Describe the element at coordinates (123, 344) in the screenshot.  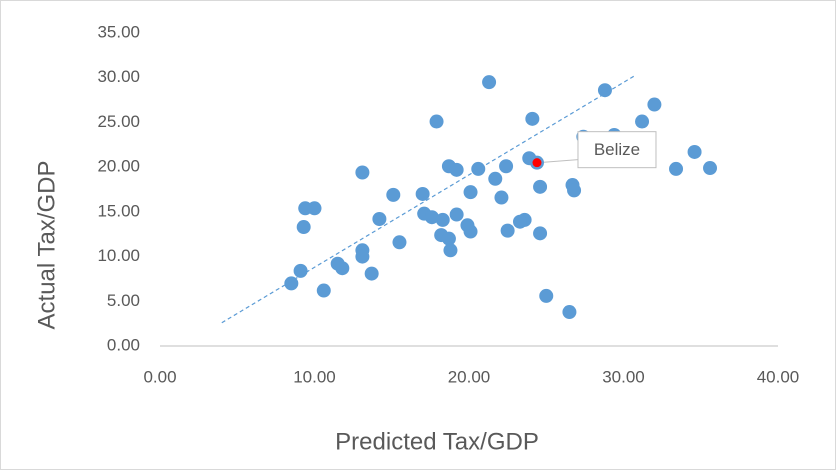
I see `y-tick-label: 0.00` at that location.